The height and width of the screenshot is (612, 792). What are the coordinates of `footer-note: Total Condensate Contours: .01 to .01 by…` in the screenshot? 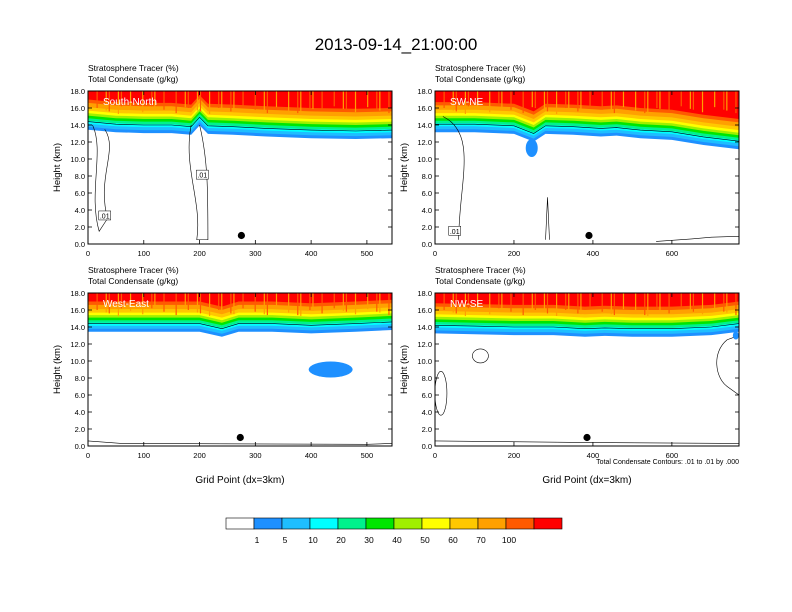 It's located at (667, 462).